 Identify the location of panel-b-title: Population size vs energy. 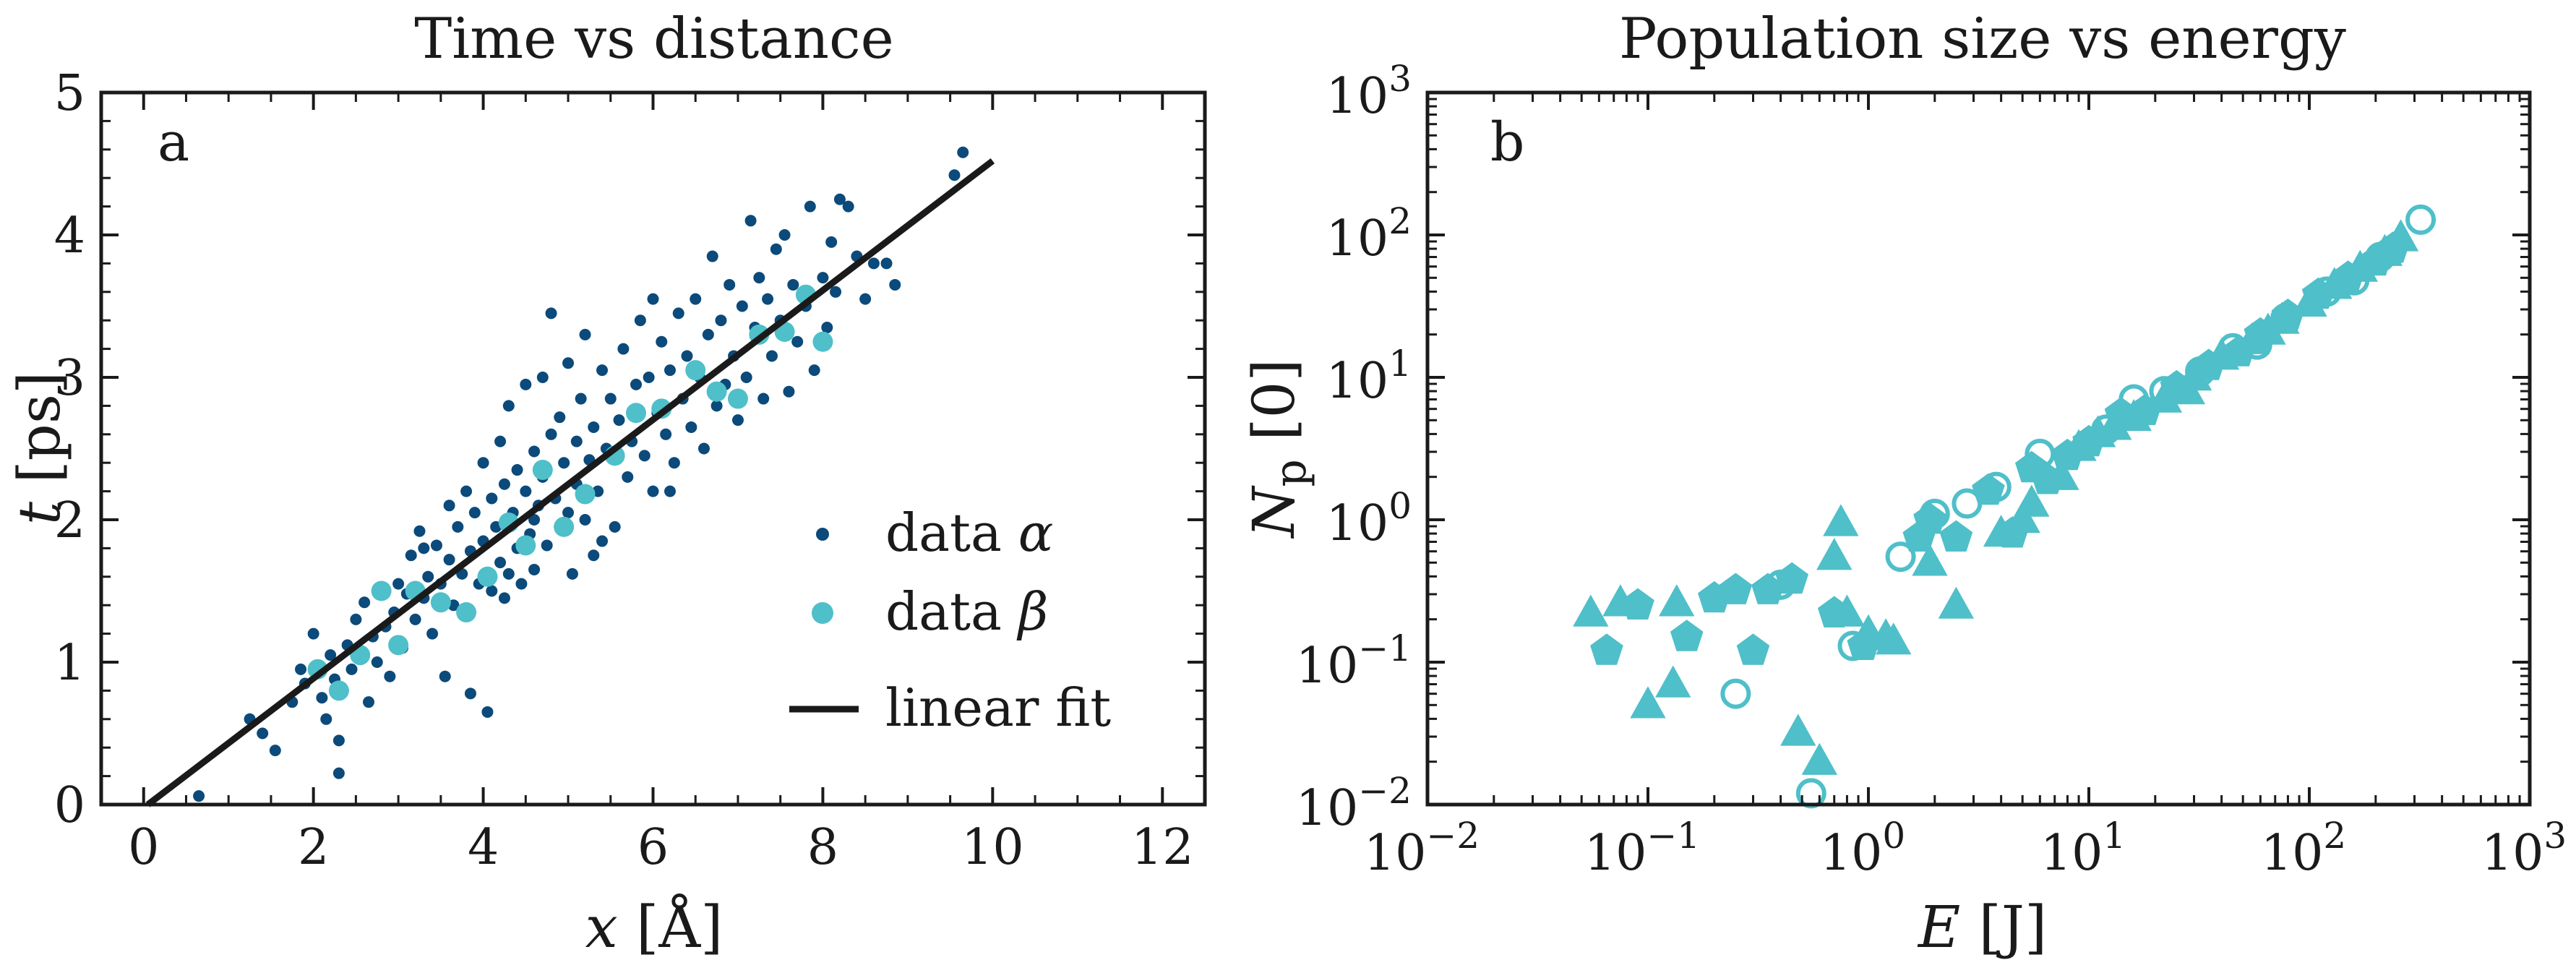
(1983, 39).